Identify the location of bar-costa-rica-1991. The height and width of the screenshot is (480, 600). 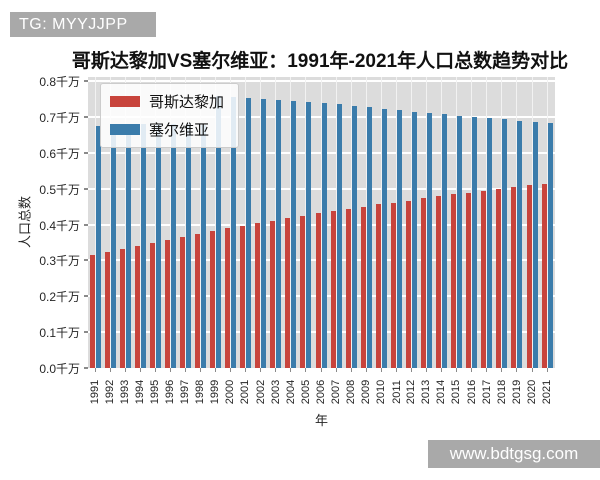
(92, 311).